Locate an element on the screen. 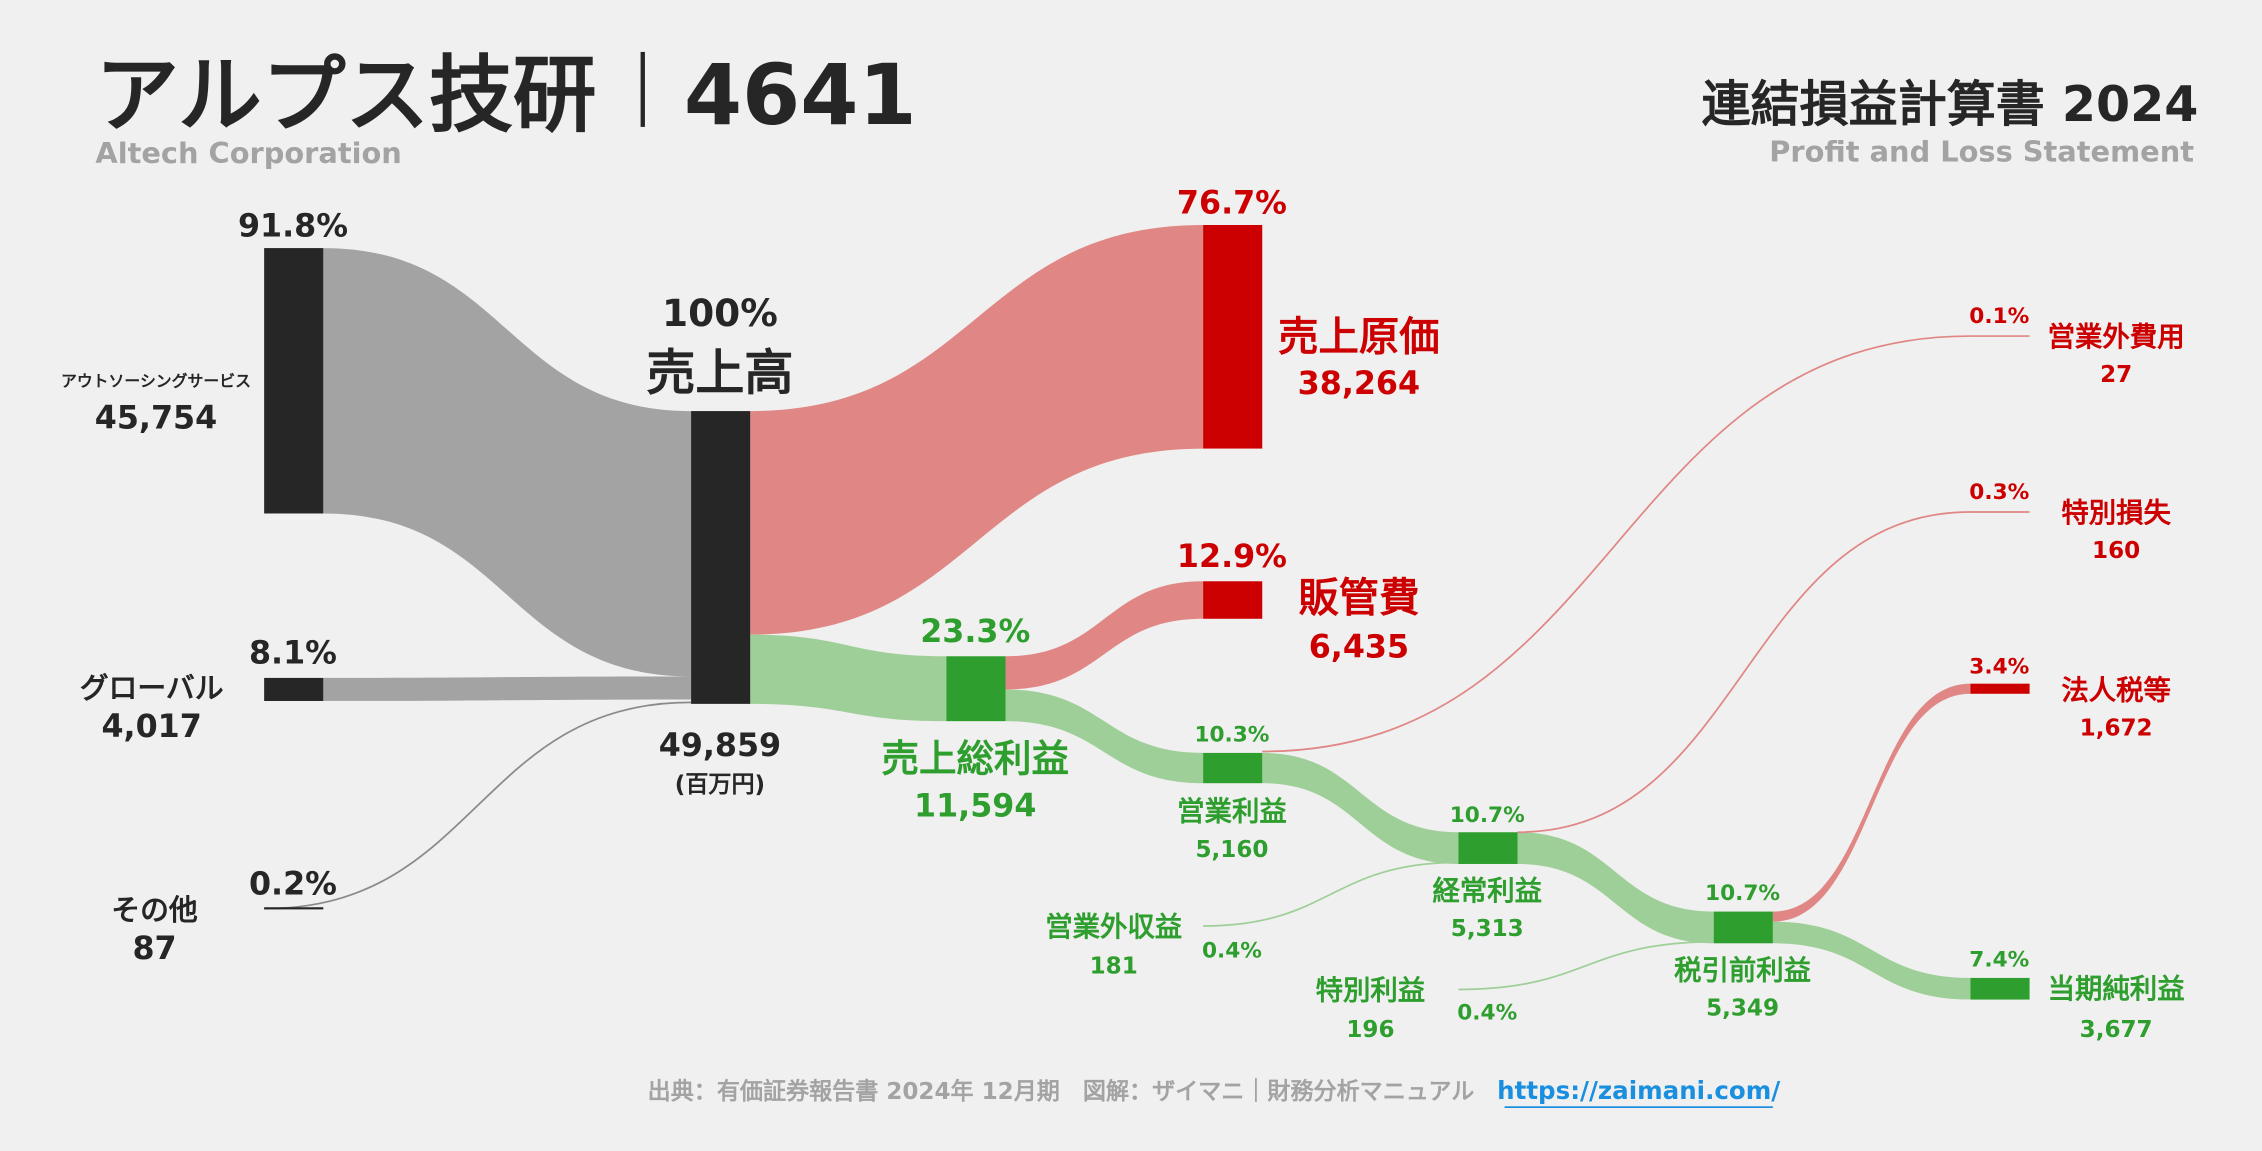 The height and width of the screenshot is (1151, 2262). operating-profit-bar is located at coordinates (1233, 768).